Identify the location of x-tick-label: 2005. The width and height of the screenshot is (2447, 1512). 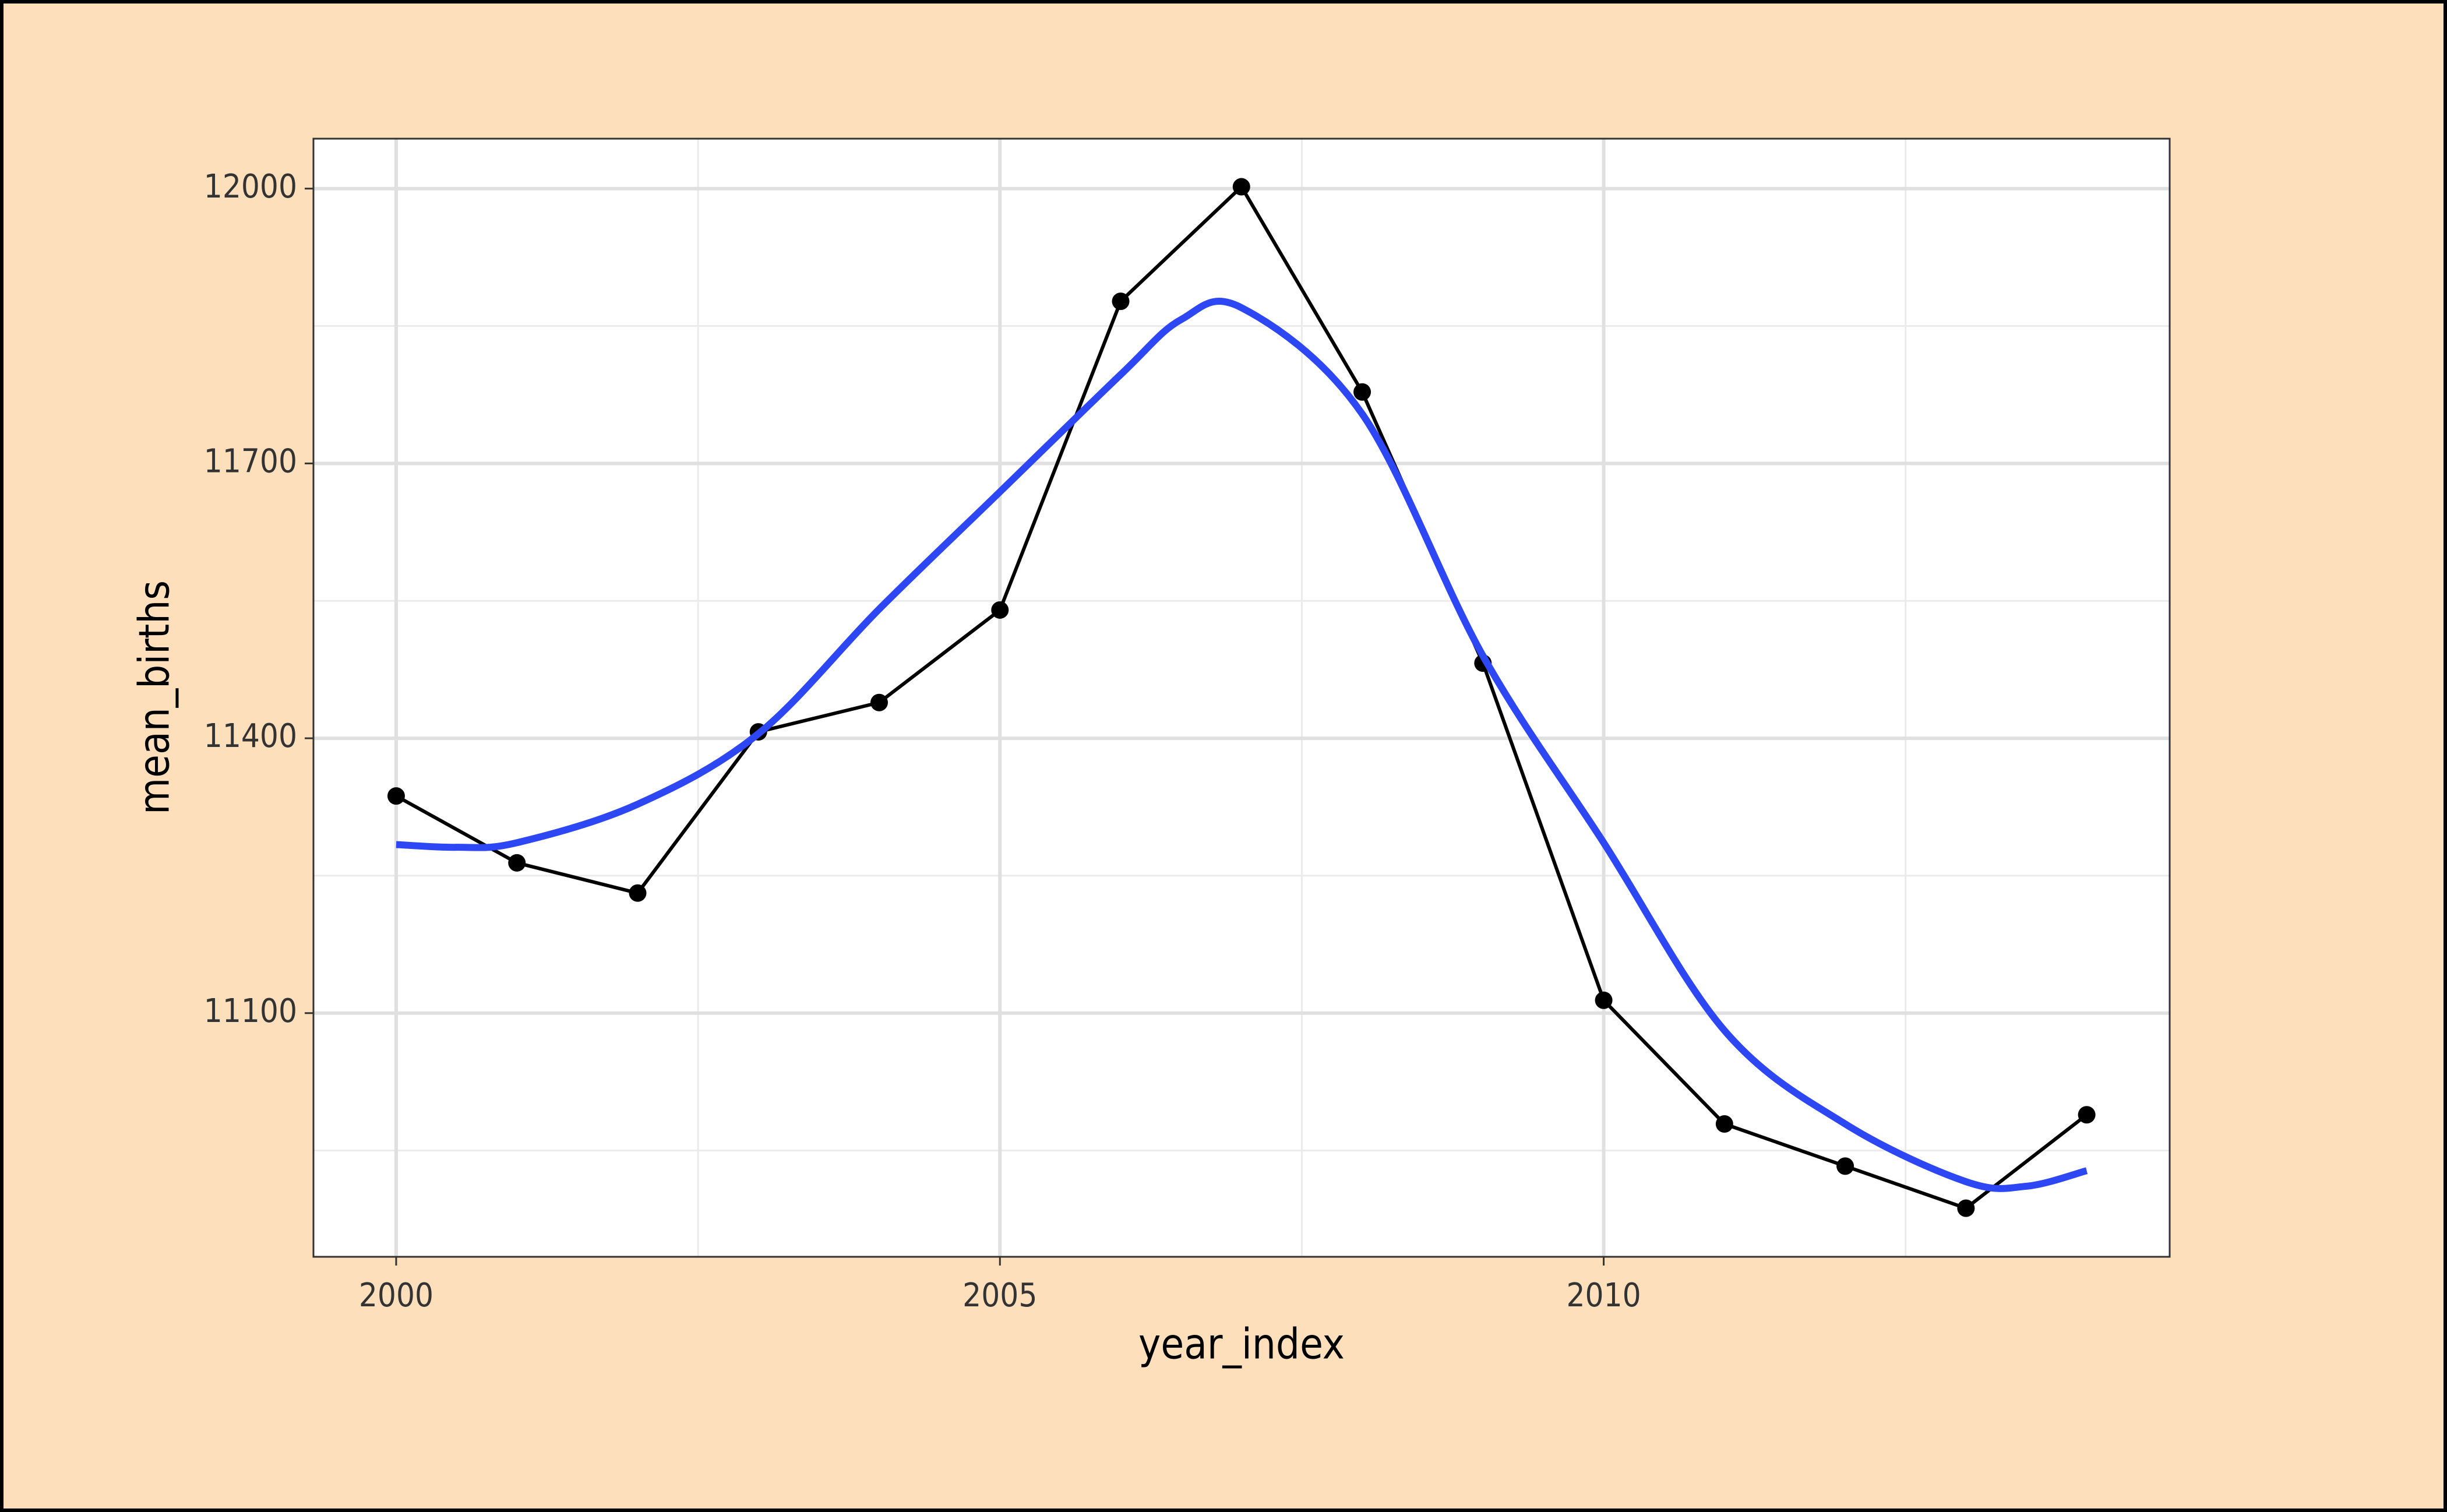
(1000, 1295).